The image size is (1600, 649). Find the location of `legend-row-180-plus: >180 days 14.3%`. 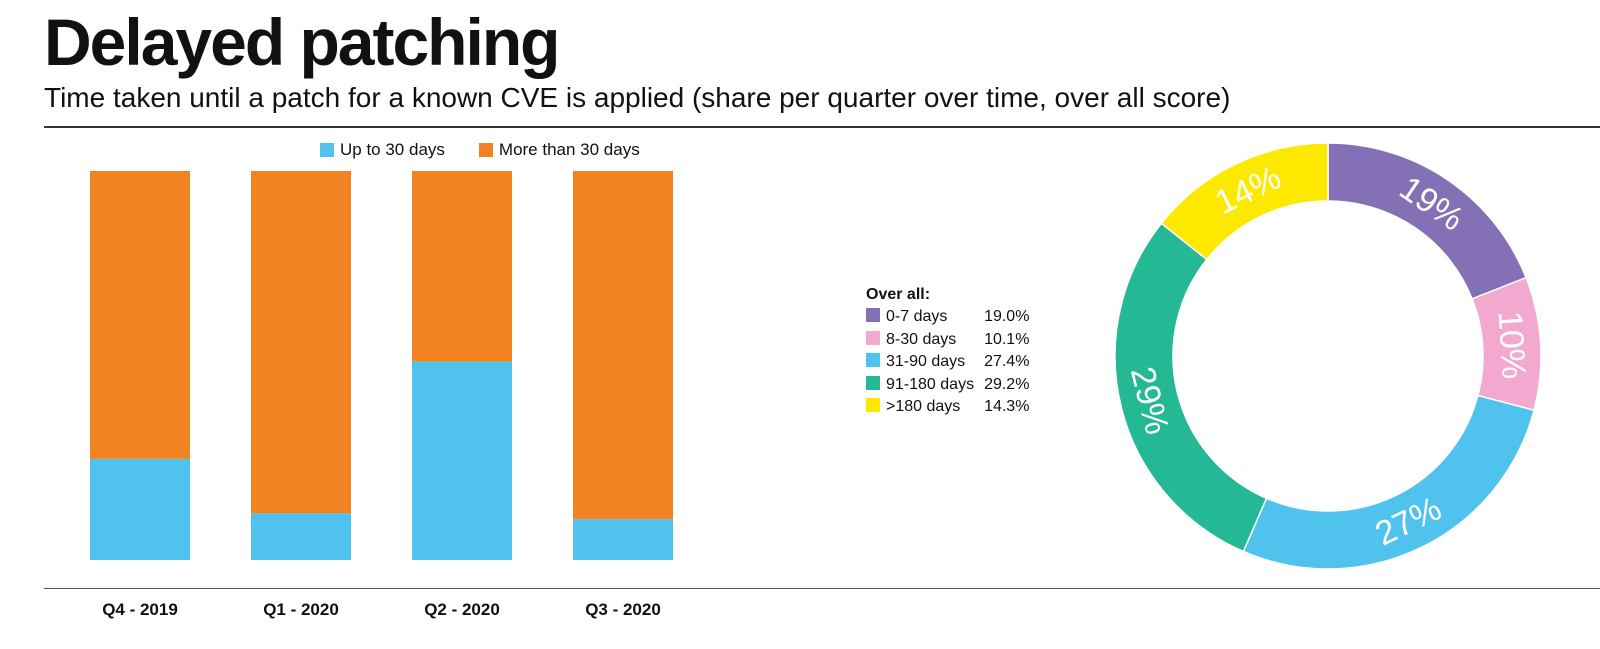

legend-row-180-plus: >180 days 14.3% is located at coordinates (947, 407).